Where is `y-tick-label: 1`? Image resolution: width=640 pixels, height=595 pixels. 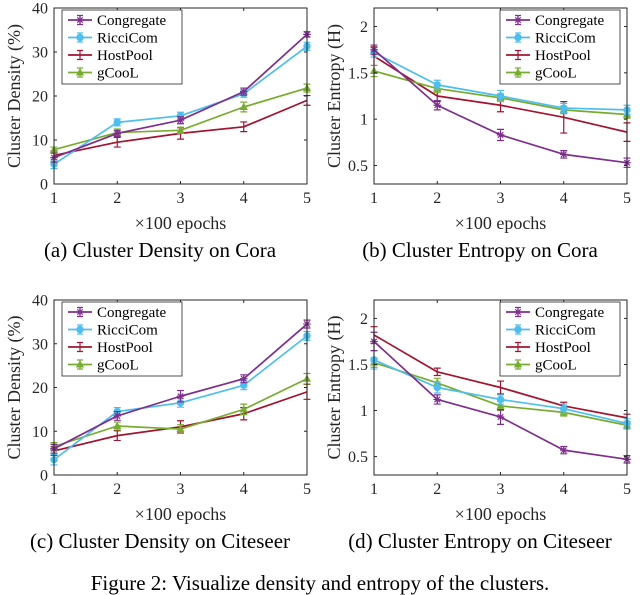 y-tick-label: 1 is located at coordinates (364, 411).